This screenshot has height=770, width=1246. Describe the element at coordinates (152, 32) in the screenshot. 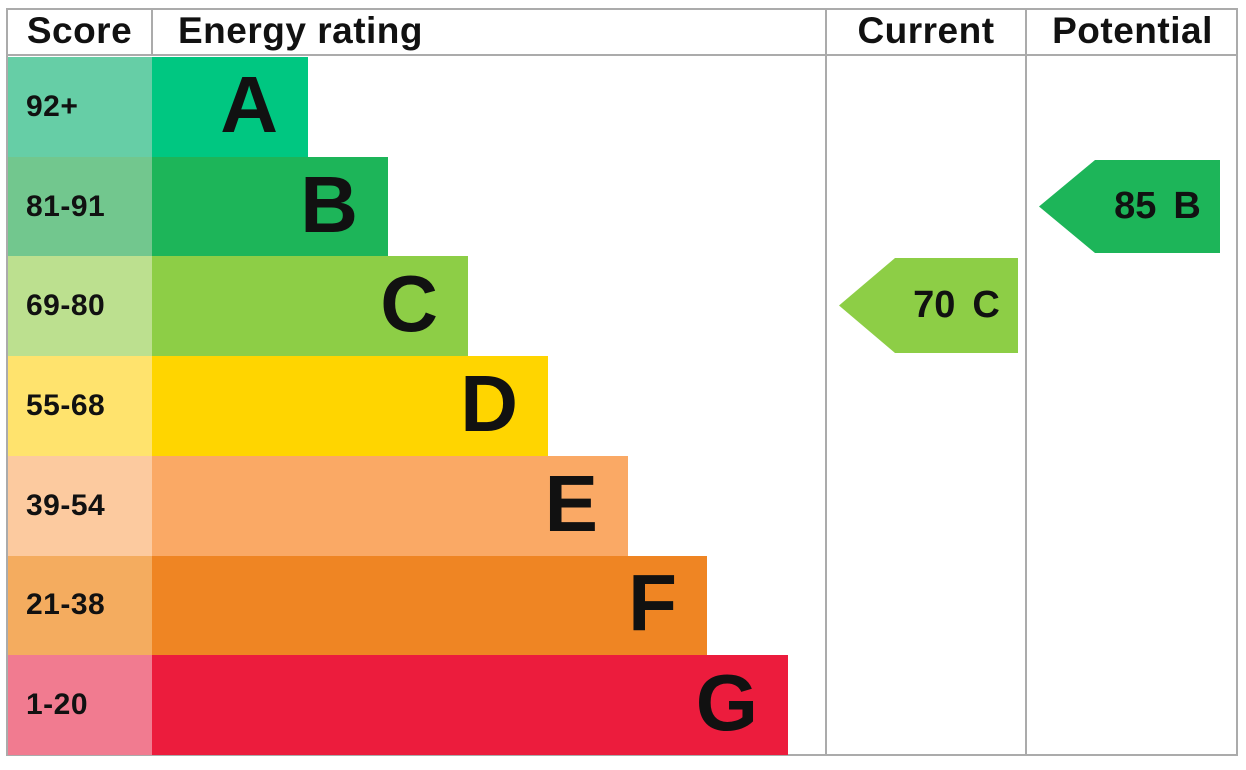

I see `score-column-divider` at that location.